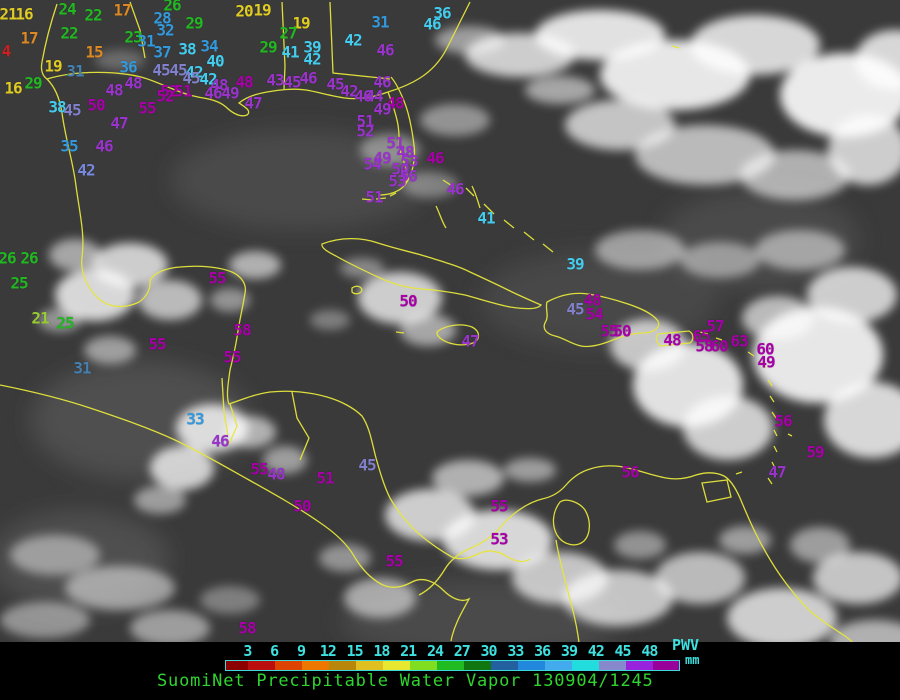 Image resolution: width=900 pixels, height=700 pixels. I want to click on station-value: 38, so click(187, 49).